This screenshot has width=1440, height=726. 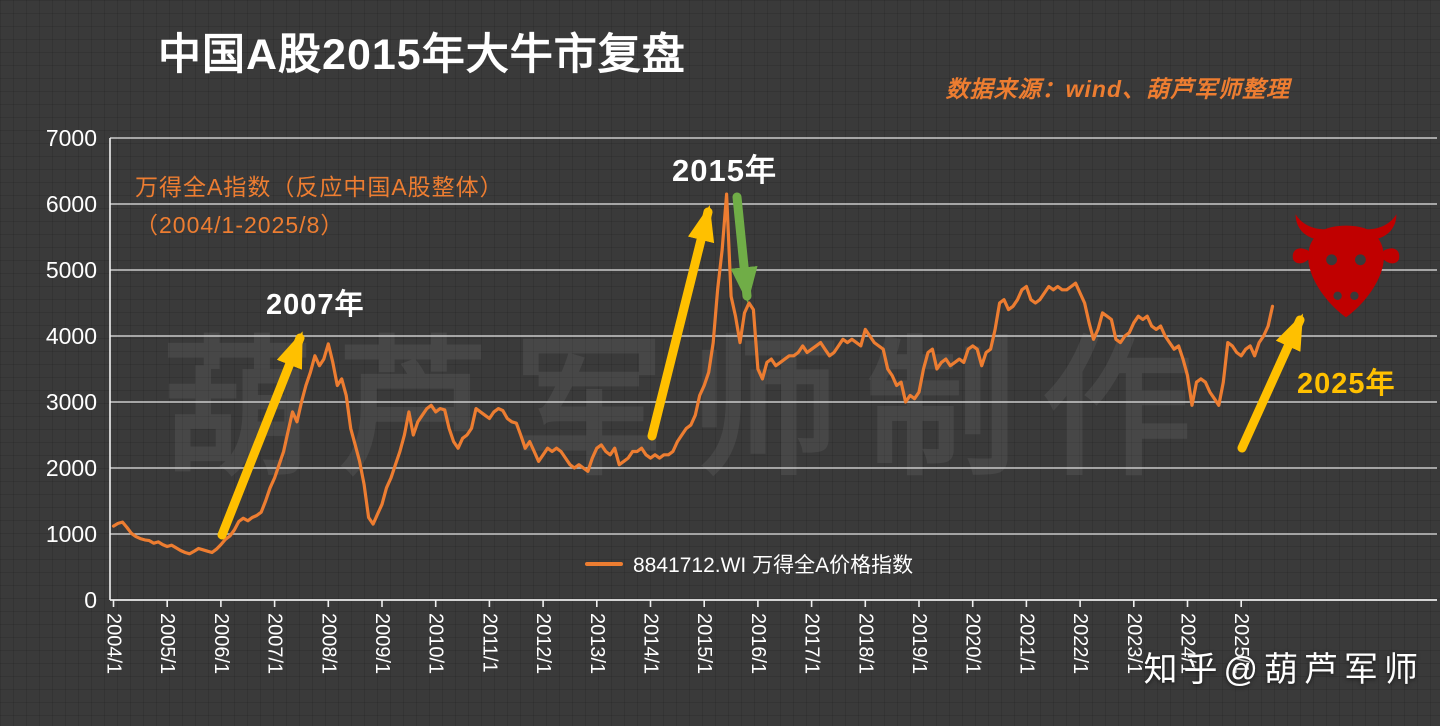 I want to click on svg-text: 2021/1, so click(x=1026, y=643).